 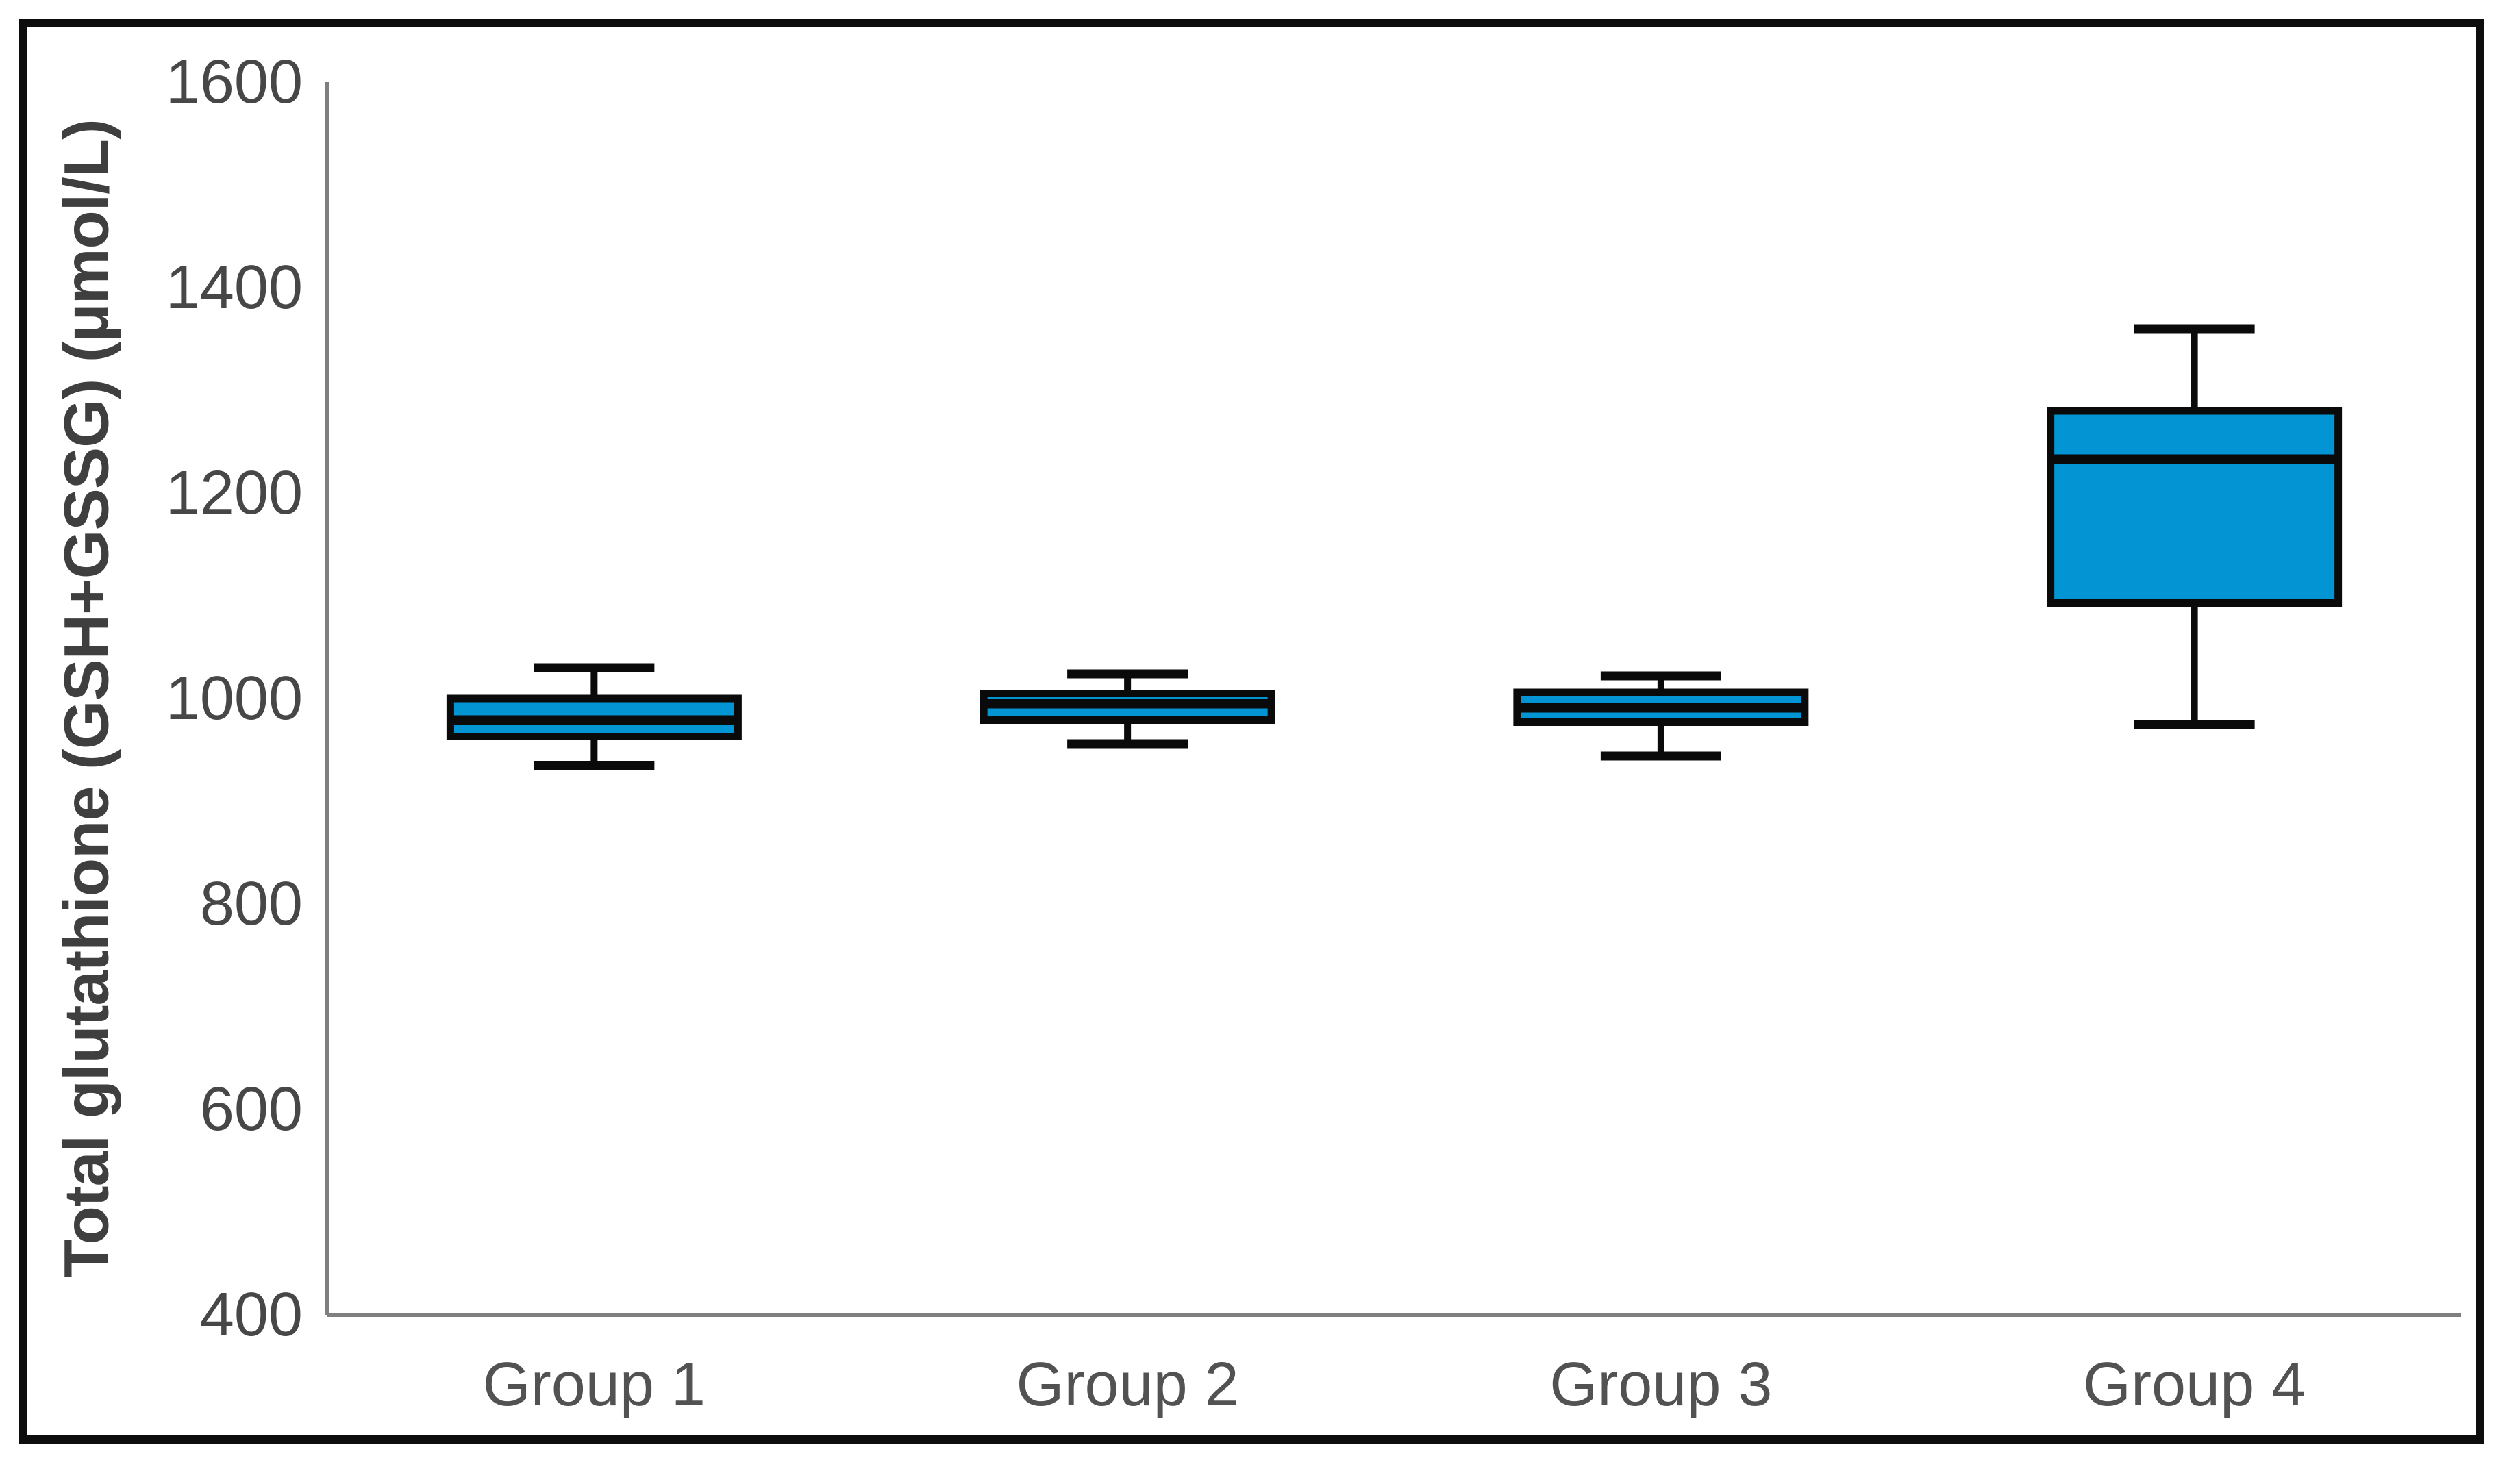 I want to click on y-tick-label-400: 400, so click(x=251, y=1315).